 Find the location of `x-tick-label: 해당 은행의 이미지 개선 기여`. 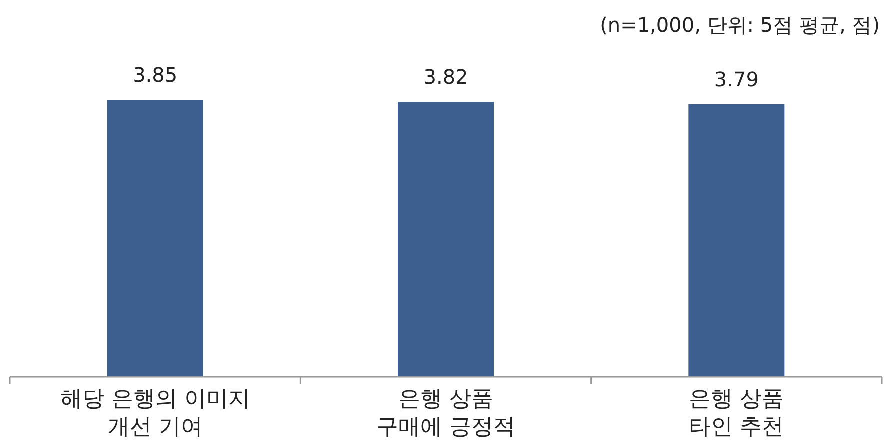

x-tick-label: 해당 은행의 이미지 개선 기여 is located at coordinates (155, 413).